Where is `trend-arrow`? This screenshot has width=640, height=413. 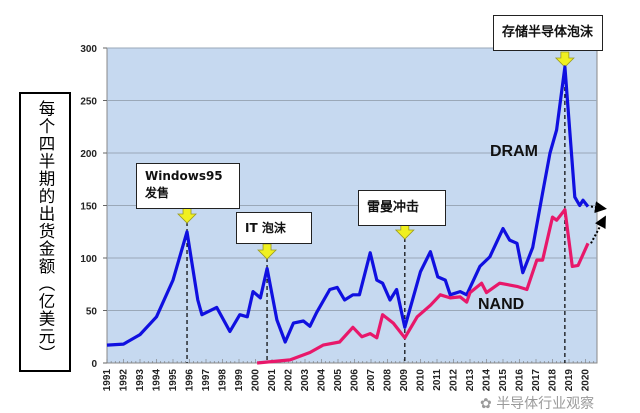
trend-arrow is located at coordinates (598, 229).